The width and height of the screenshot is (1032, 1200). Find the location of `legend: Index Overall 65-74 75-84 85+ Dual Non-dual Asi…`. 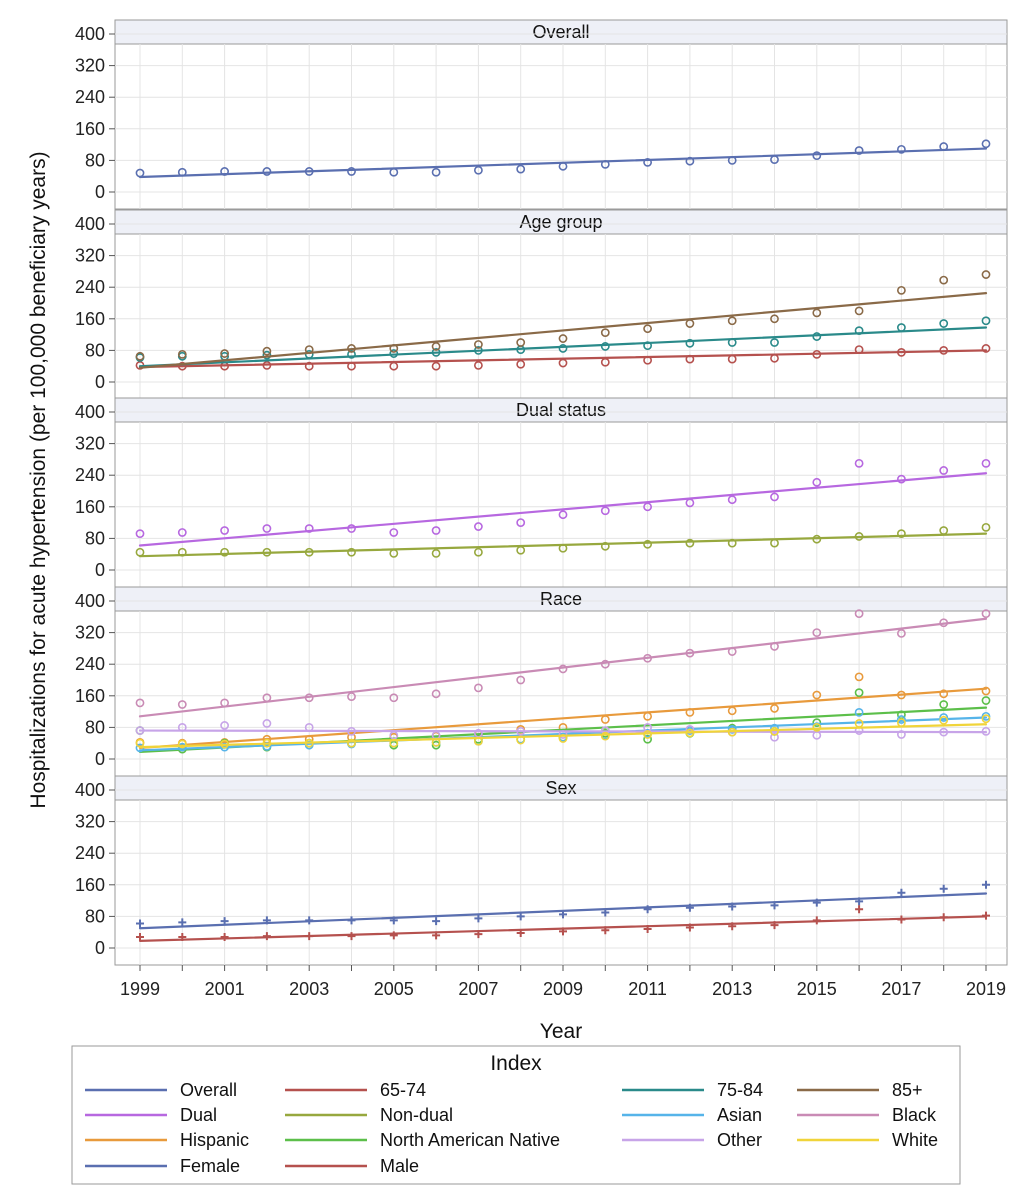

legend: Index Overall 65-74 75-84 85+ Dual Non-dual Asi… is located at coordinates (516, 1115).